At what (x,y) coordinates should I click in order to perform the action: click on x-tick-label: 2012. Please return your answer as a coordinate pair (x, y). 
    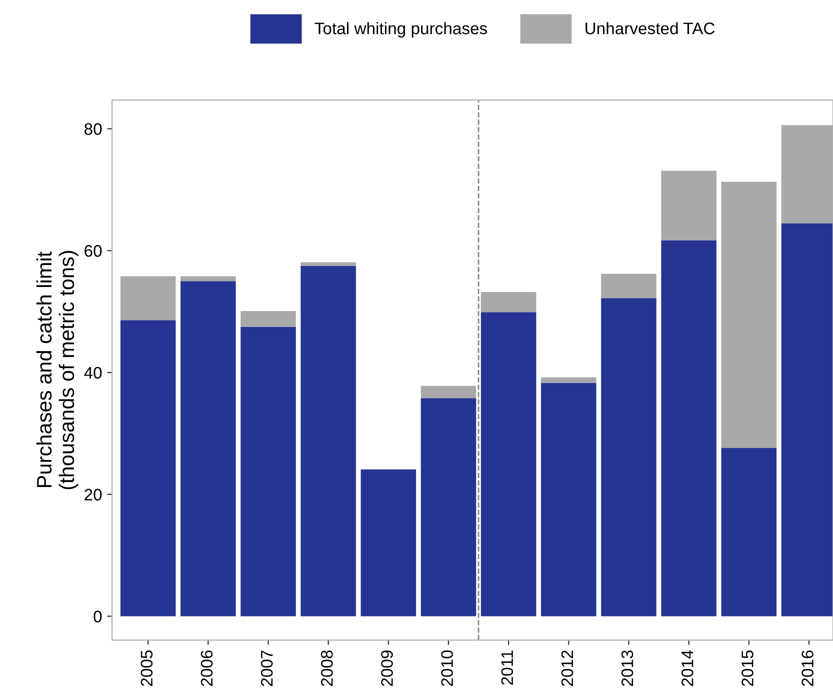
    Looking at the image, I should click on (567, 668).